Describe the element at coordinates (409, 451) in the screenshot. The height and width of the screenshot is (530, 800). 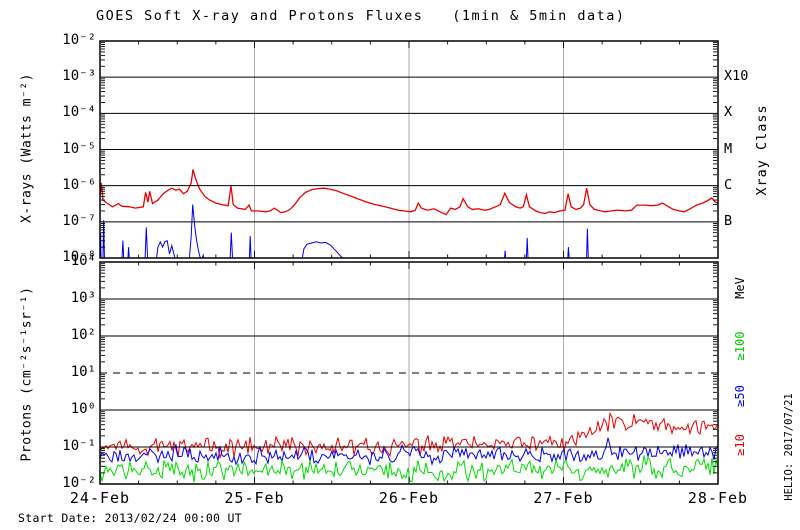
I see `series-protons-ge50MeV` at that location.